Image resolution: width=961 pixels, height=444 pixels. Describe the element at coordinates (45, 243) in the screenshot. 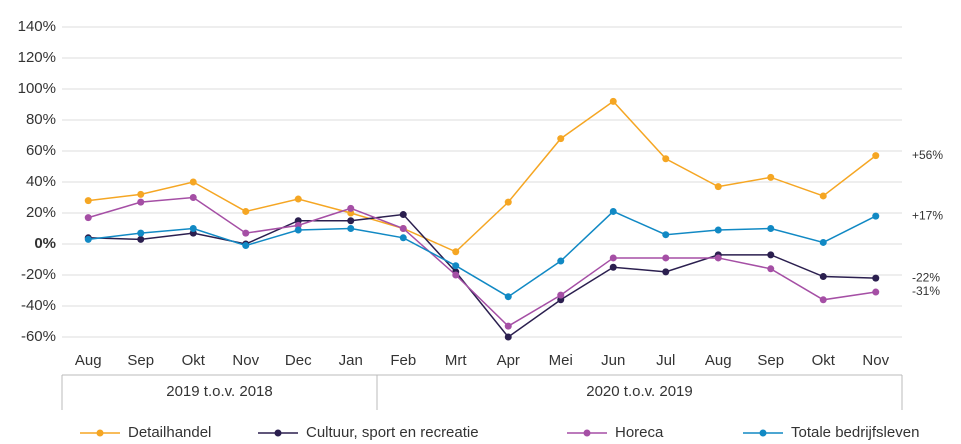

I see `y-tick-label: 0%` at that location.